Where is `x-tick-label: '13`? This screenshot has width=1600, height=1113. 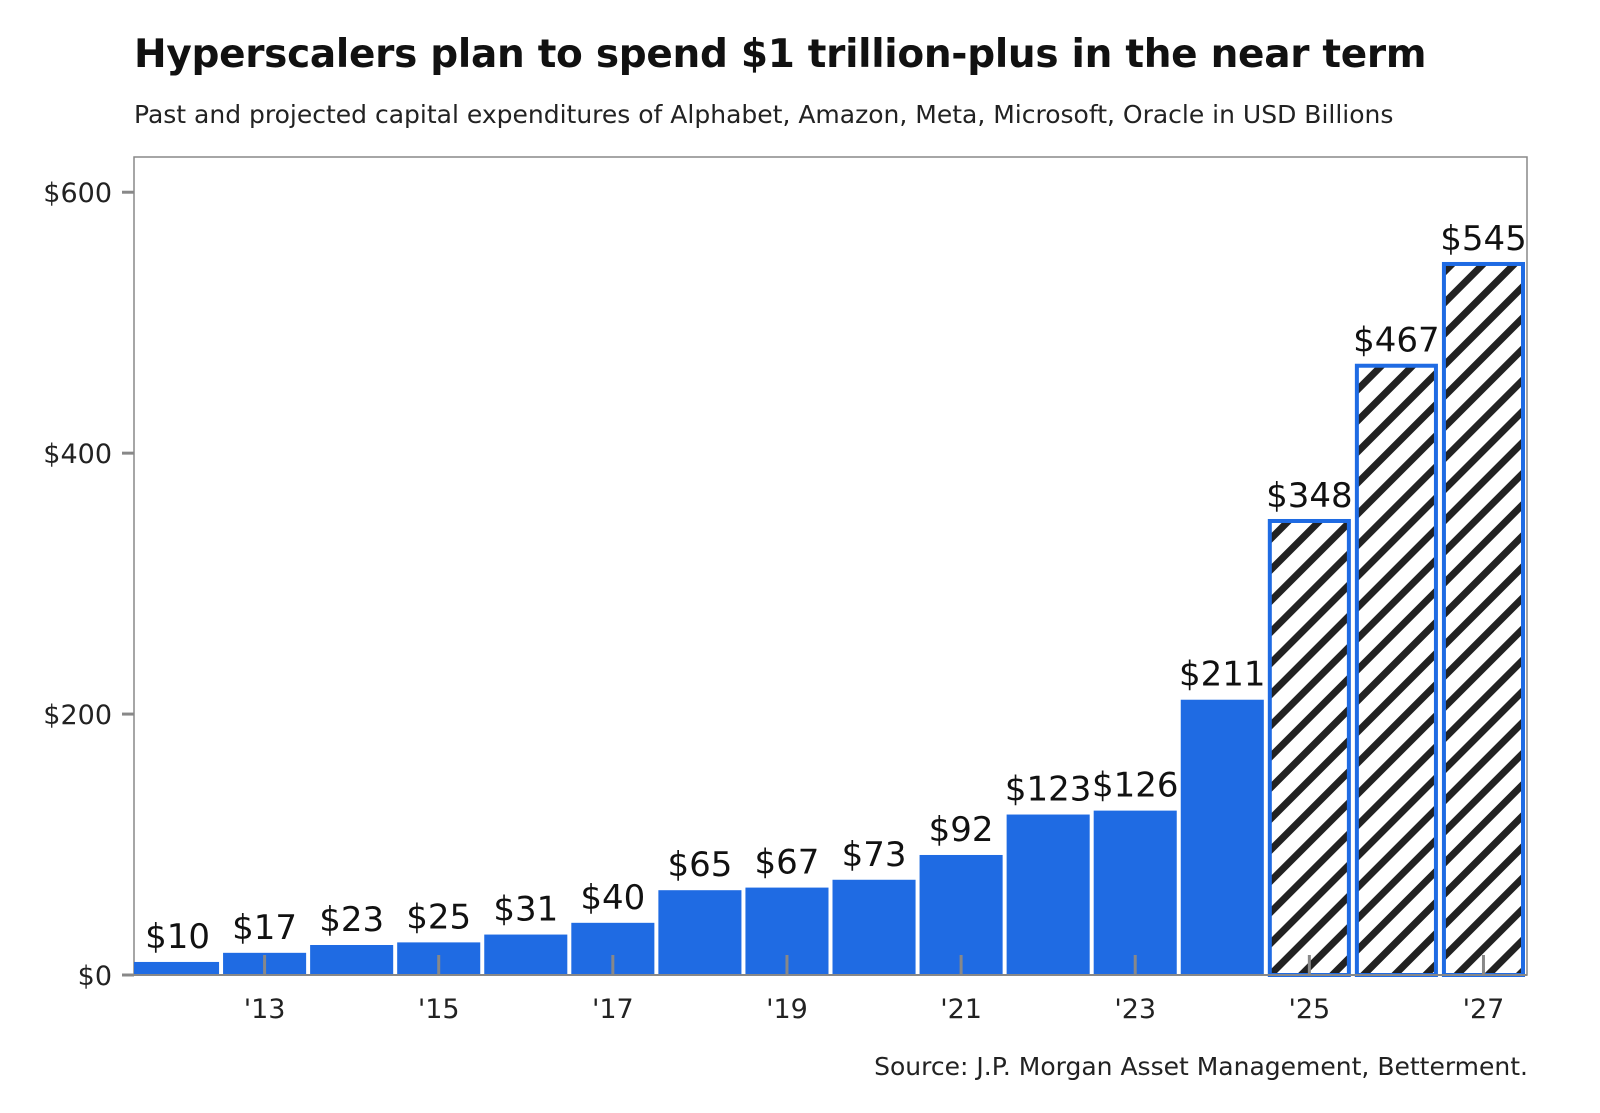
x-tick-label: '13 is located at coordinates (265, 1009).